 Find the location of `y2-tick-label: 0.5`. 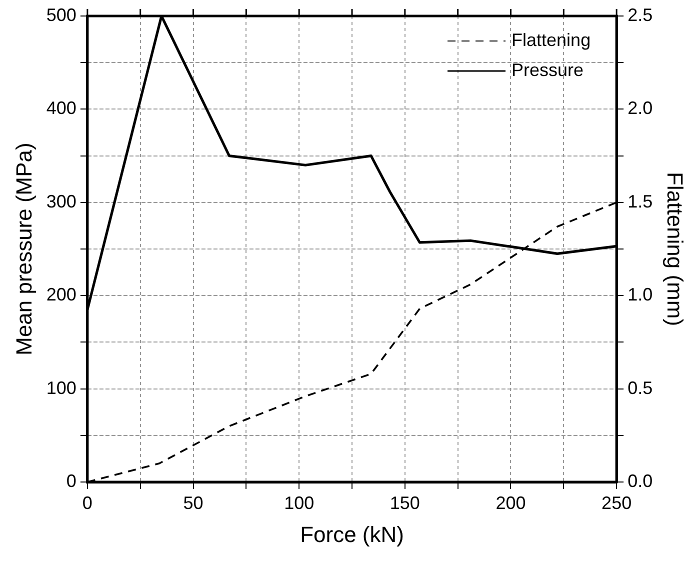

y2-tick-label: 0.5 is located at coordinates (640, 388).